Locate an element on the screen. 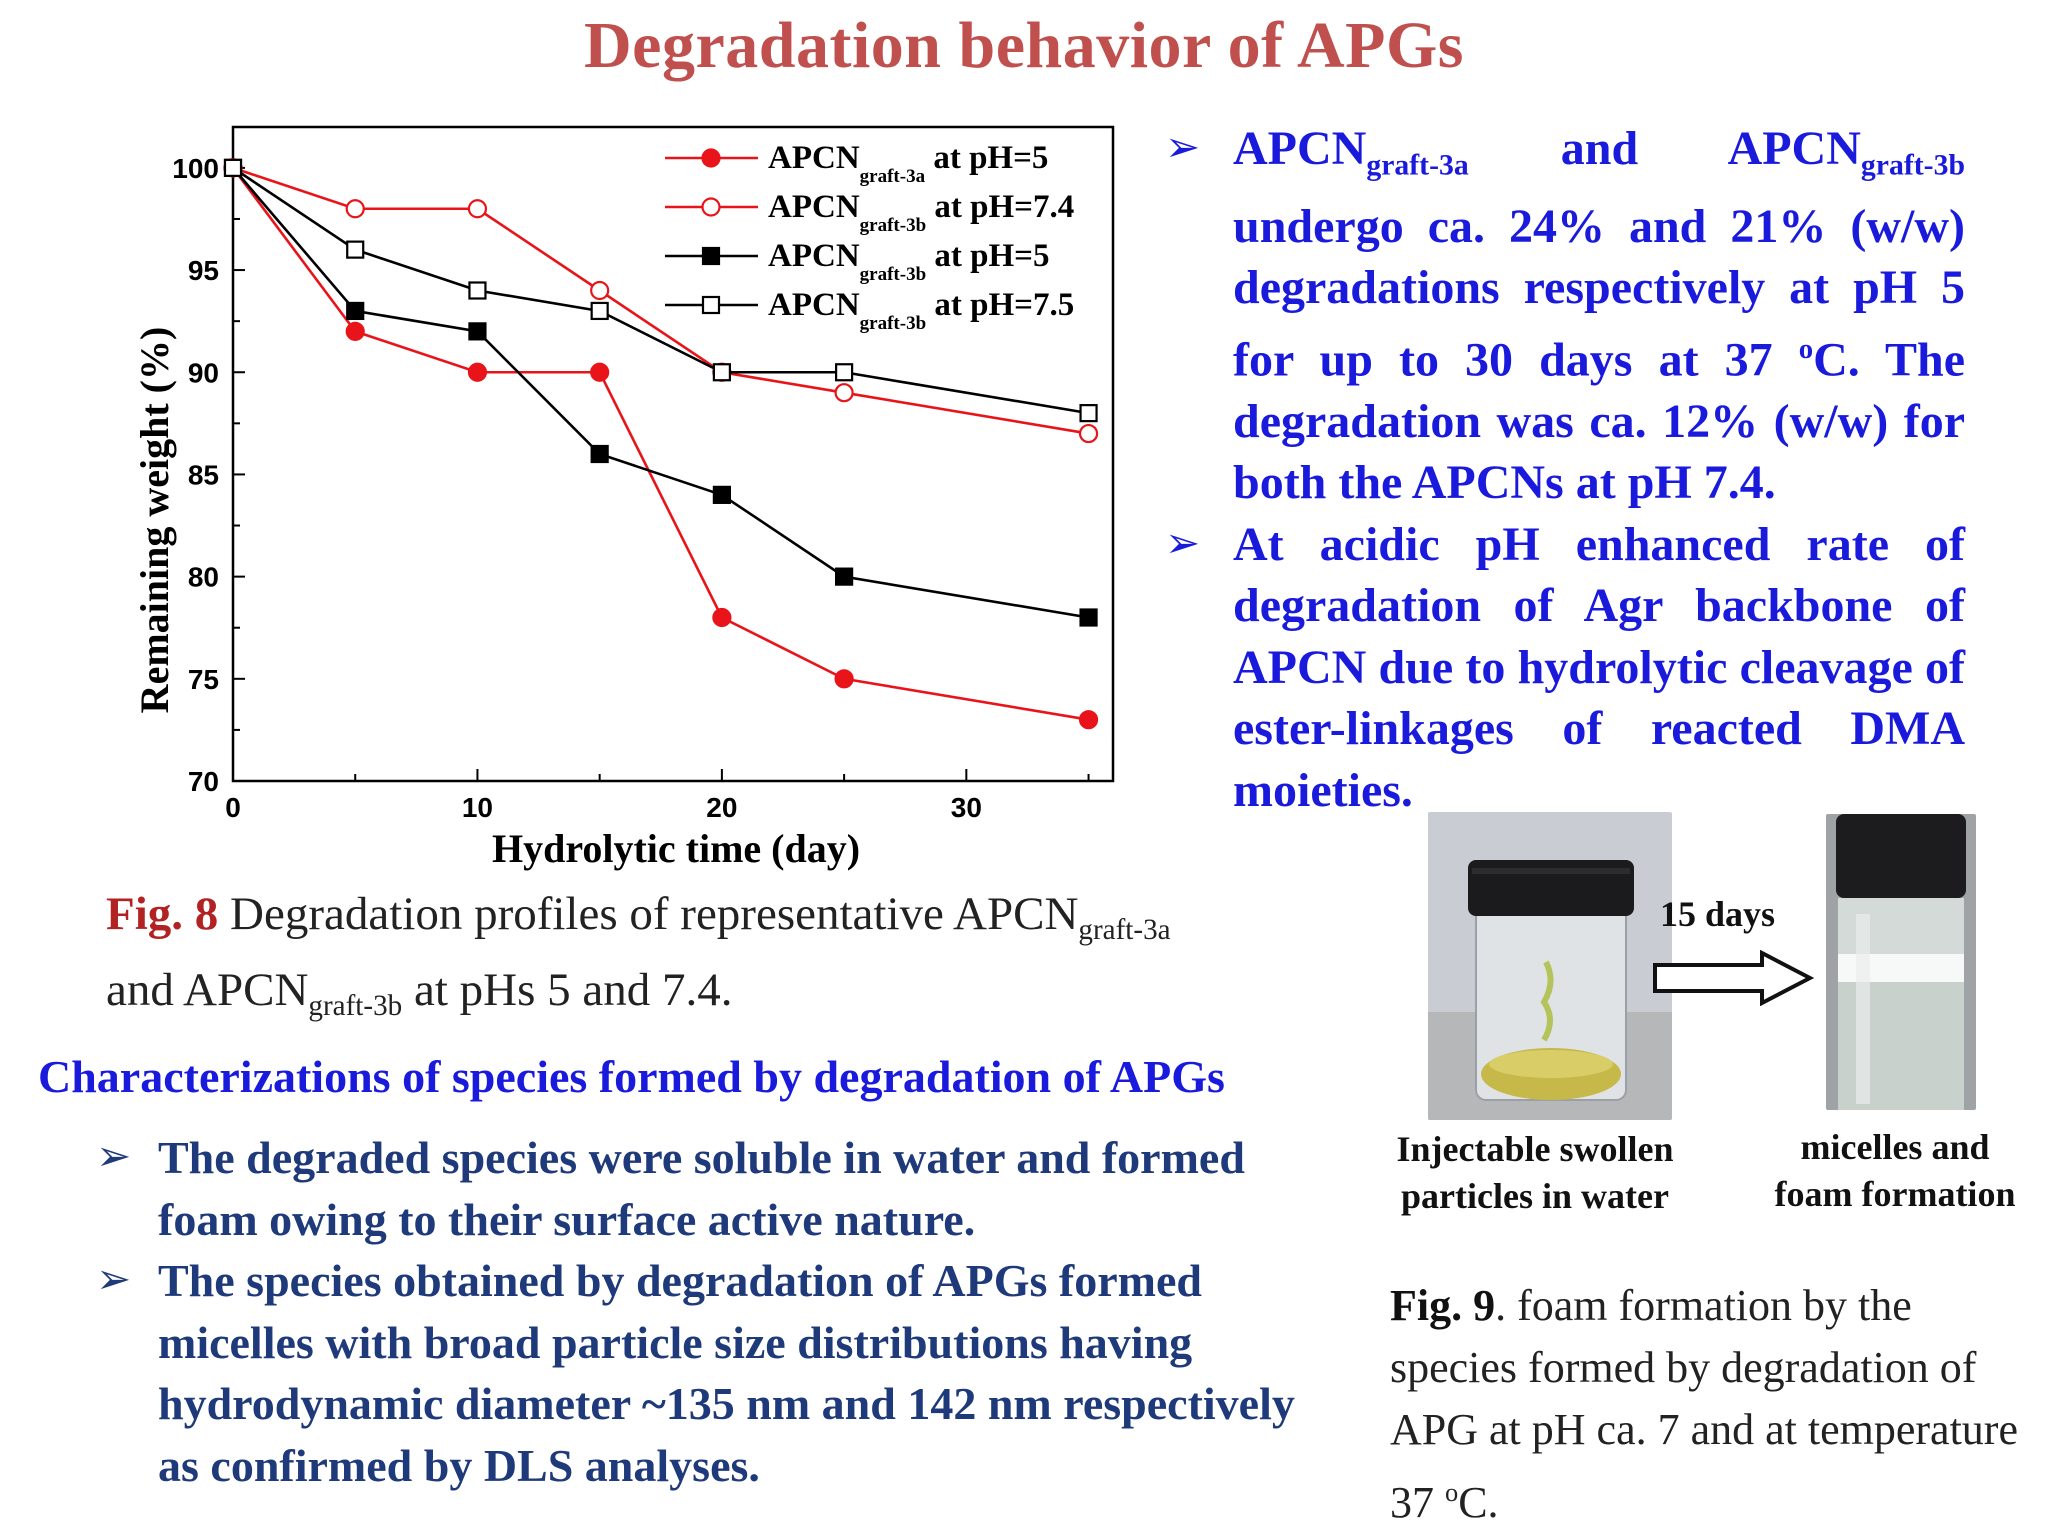  x-axis-label: Hydrolytic time (day) is located at coordinates (676, 848).